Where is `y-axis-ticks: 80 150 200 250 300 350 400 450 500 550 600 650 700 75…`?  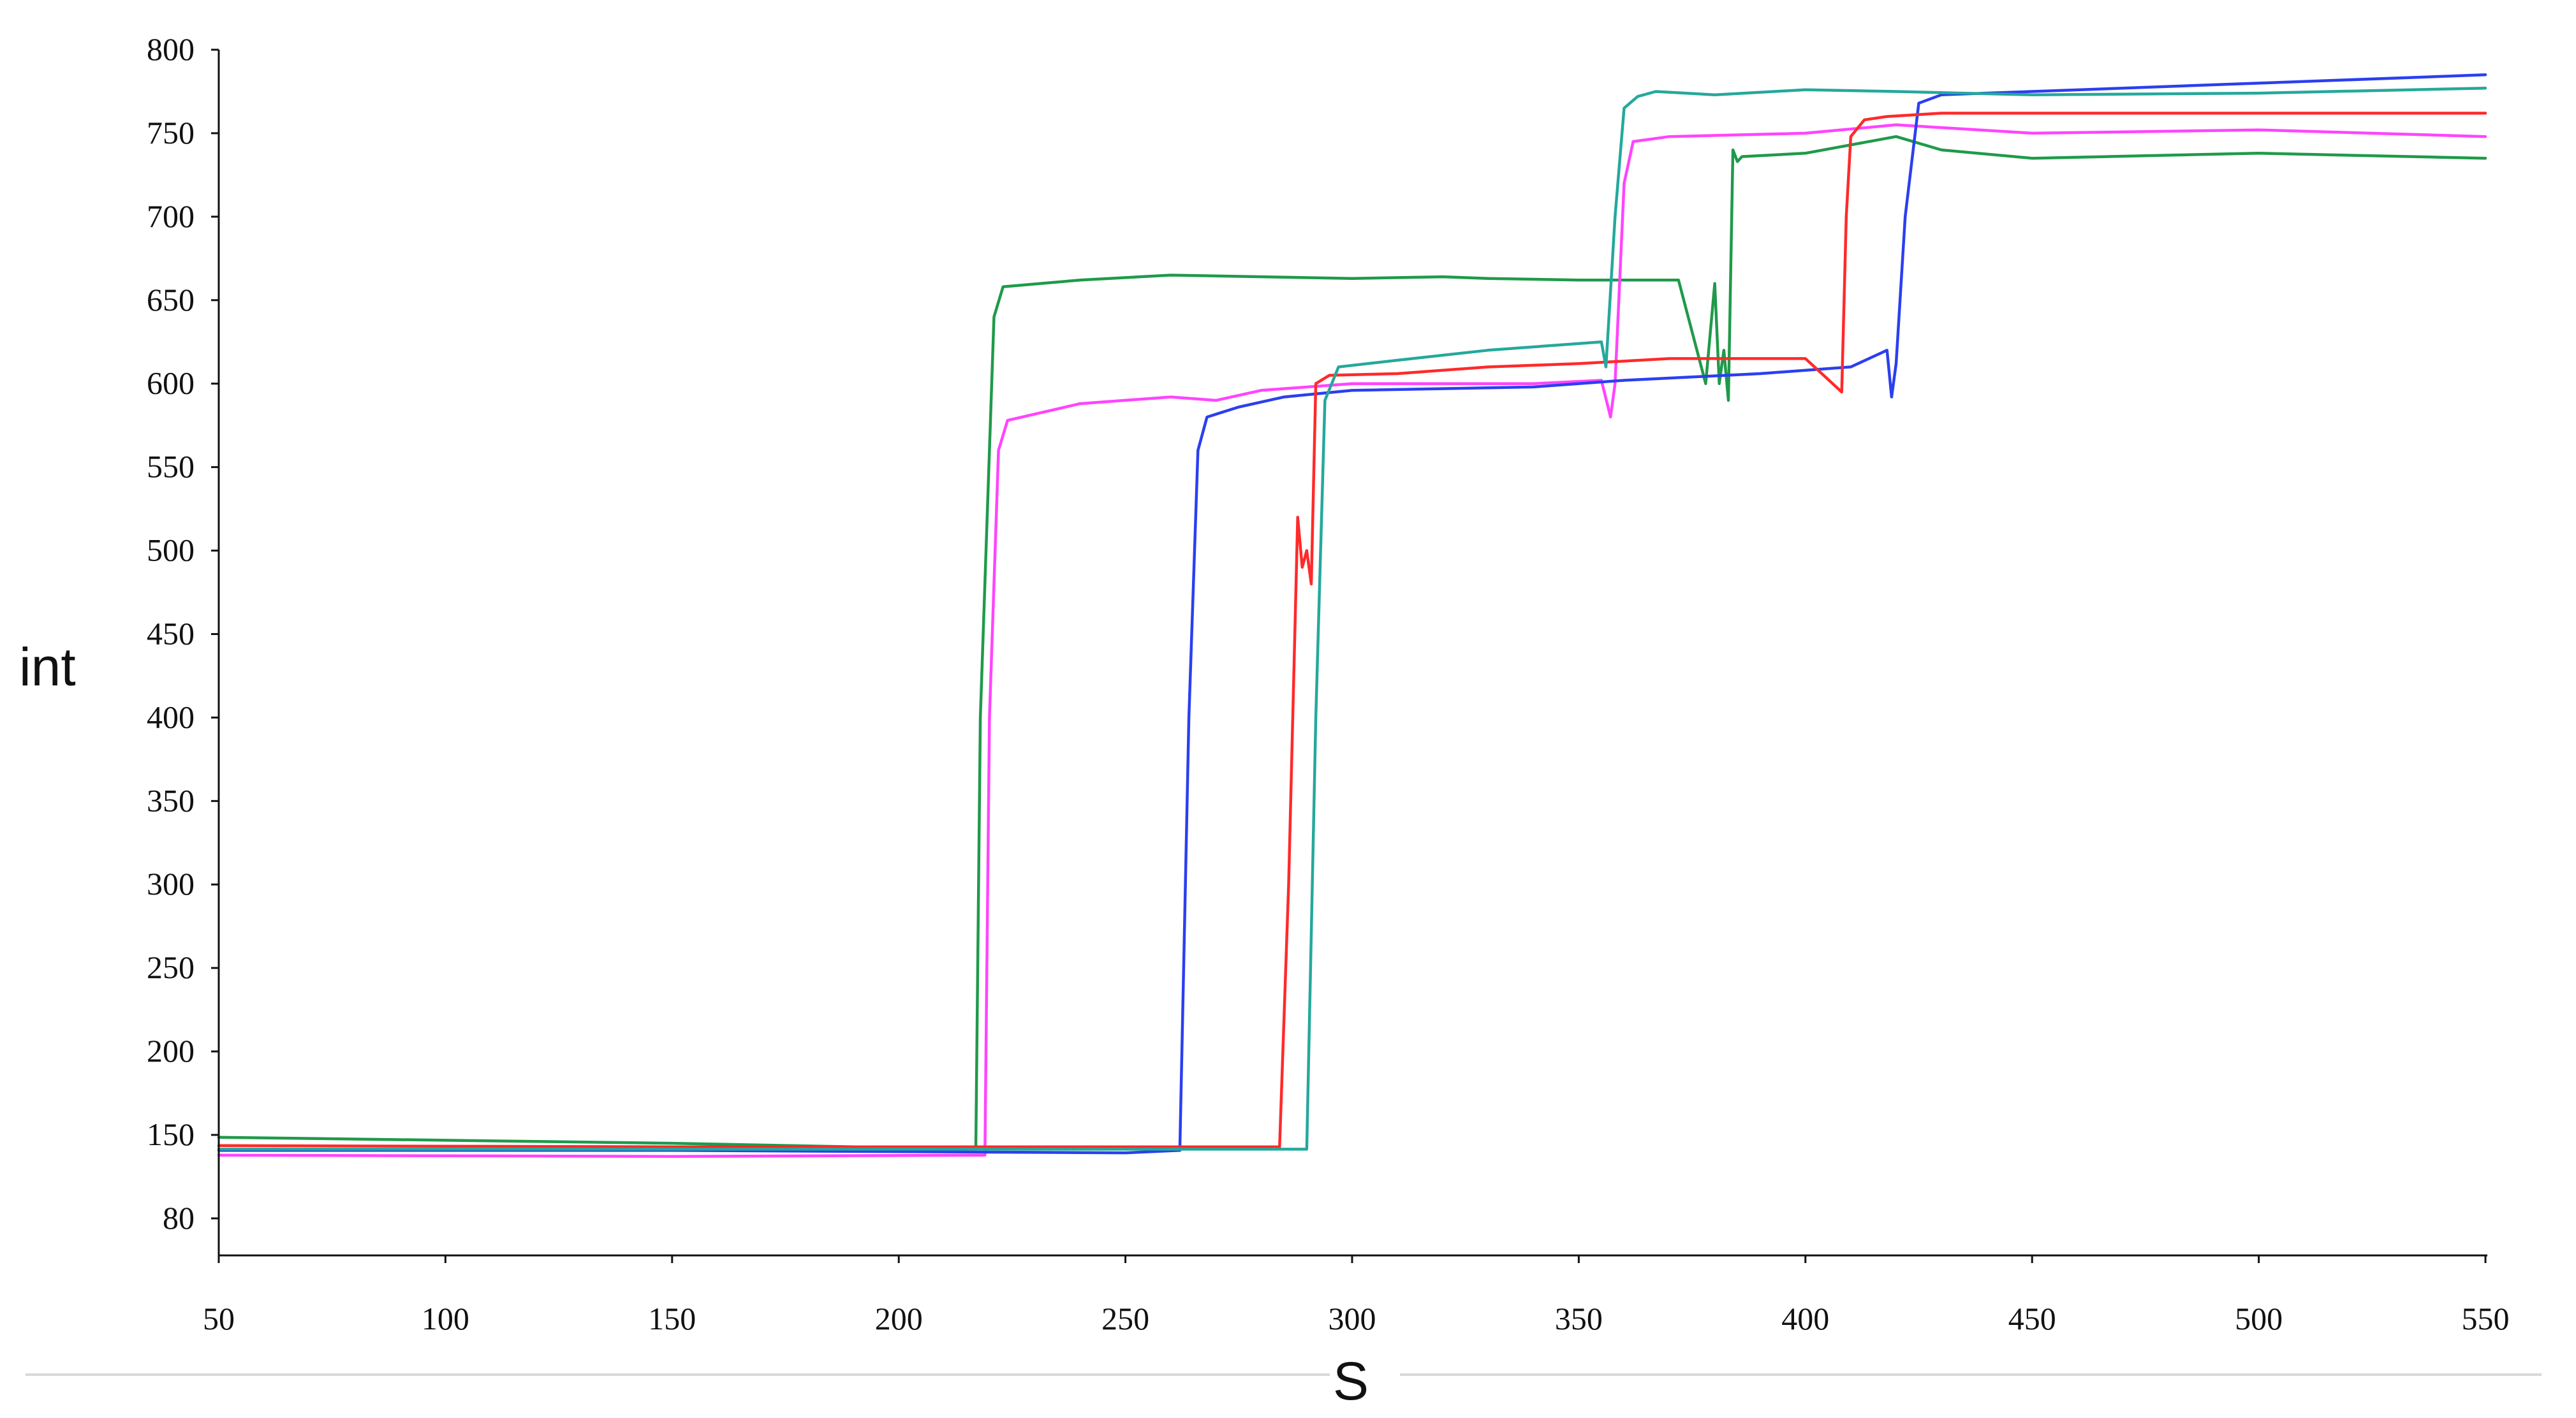 y-axis-ticks: 80 150 200 250 300 350 400 450 500 550 600 650 700 75… is located at coordinates (183, 633).